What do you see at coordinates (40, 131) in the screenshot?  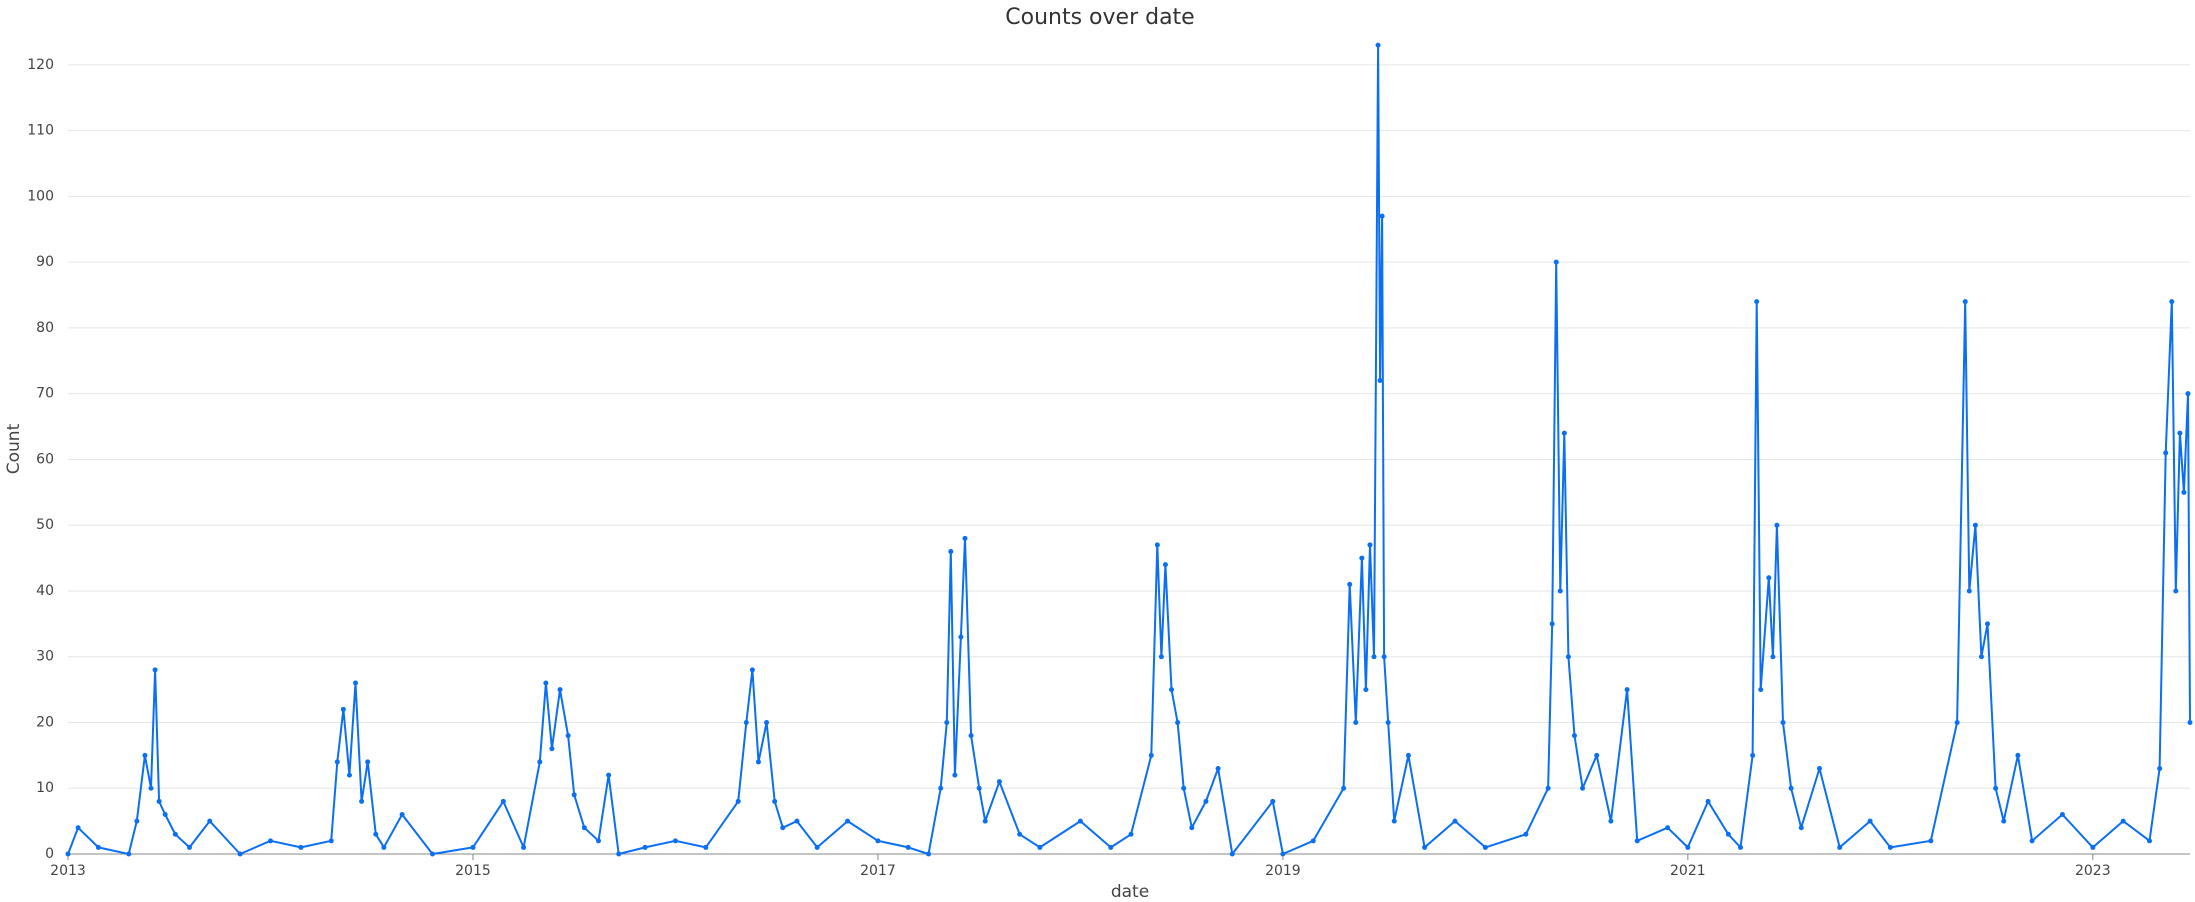 I see `y-tick-label: 110` at bounding box center [40, 131].